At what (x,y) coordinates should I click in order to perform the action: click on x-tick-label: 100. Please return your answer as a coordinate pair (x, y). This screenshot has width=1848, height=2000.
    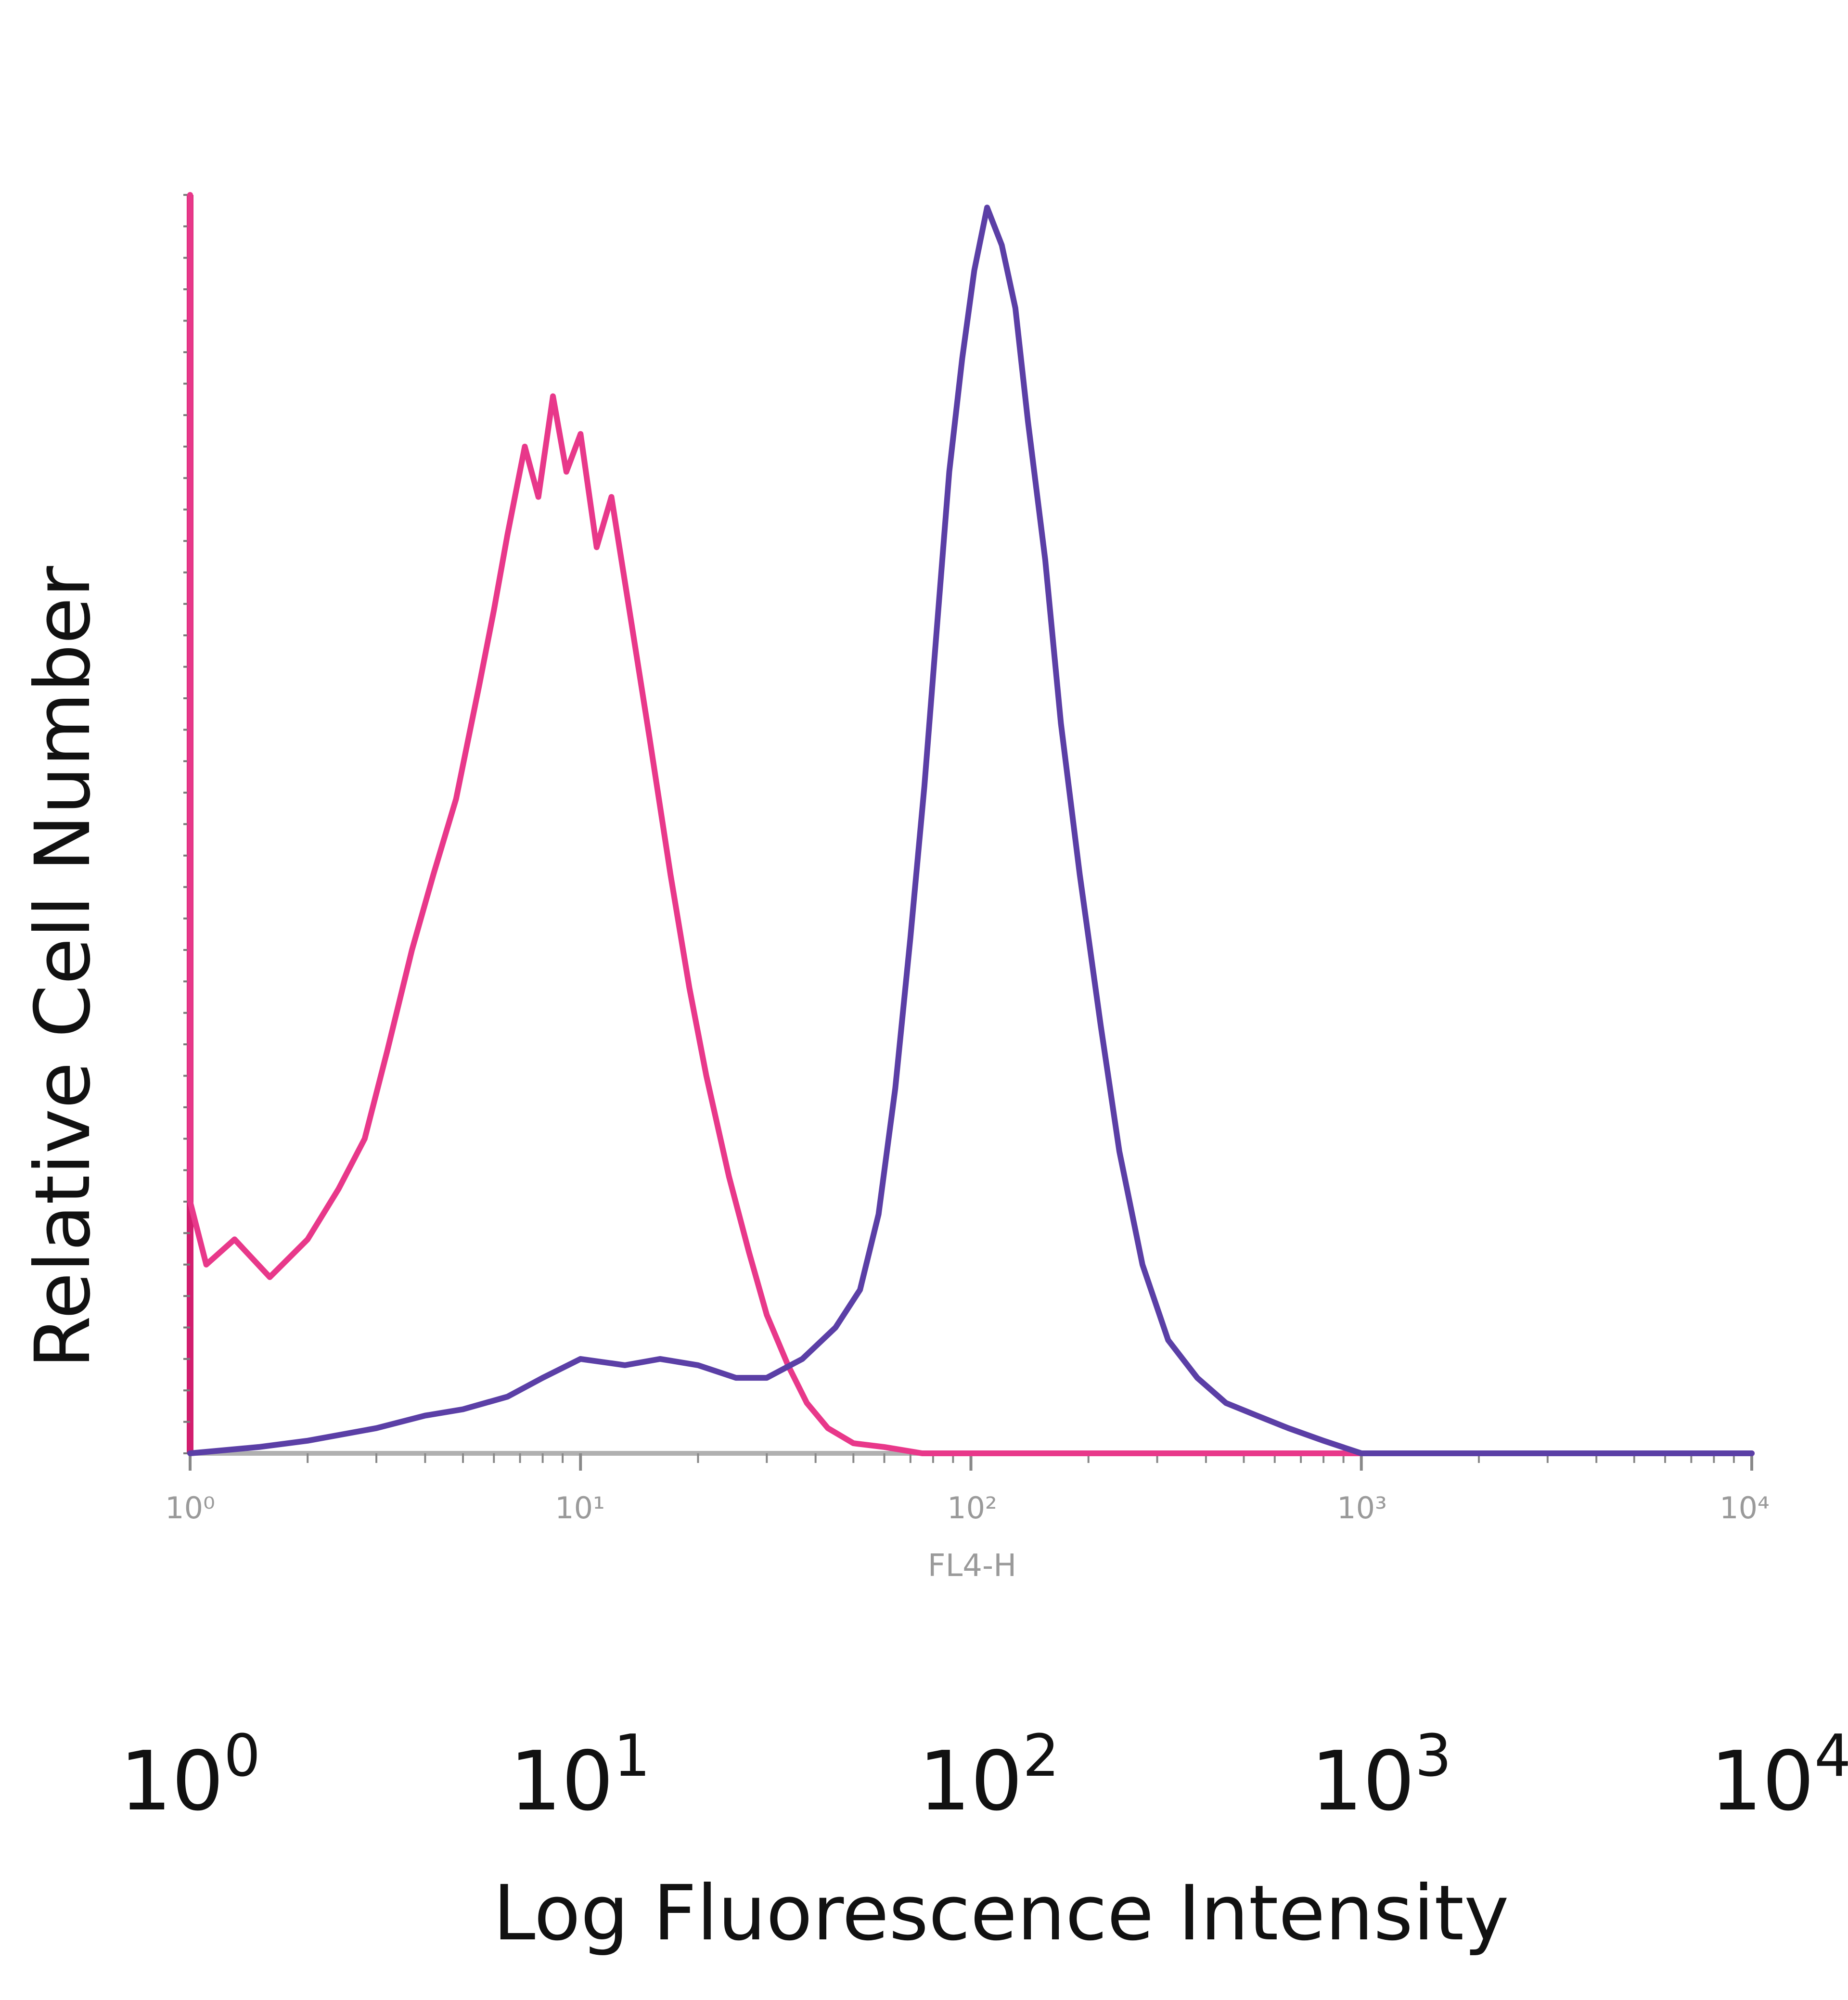
    Looking at the image, I should click on (190, 1776).